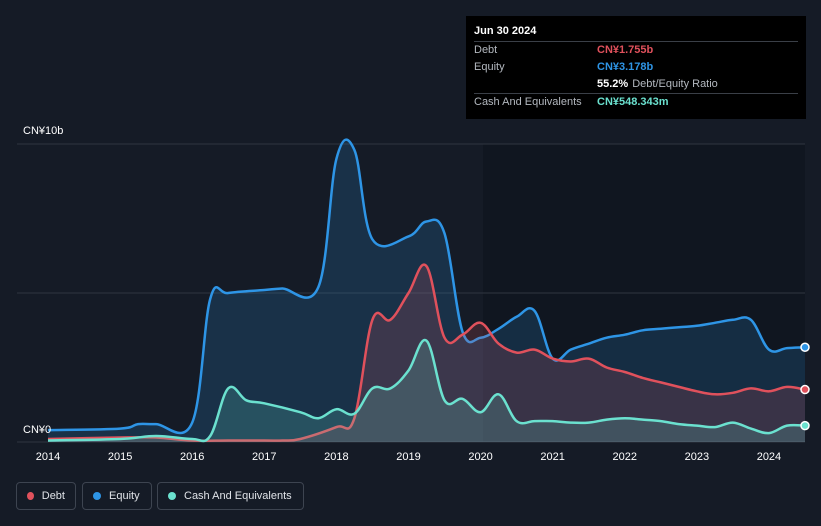 The height and width of the screenshot is (526, 821). What do you see at coordinates (624, 457) in the screenshot?
I see `x-tick-label: 2022` at bounding box center [624, 457].